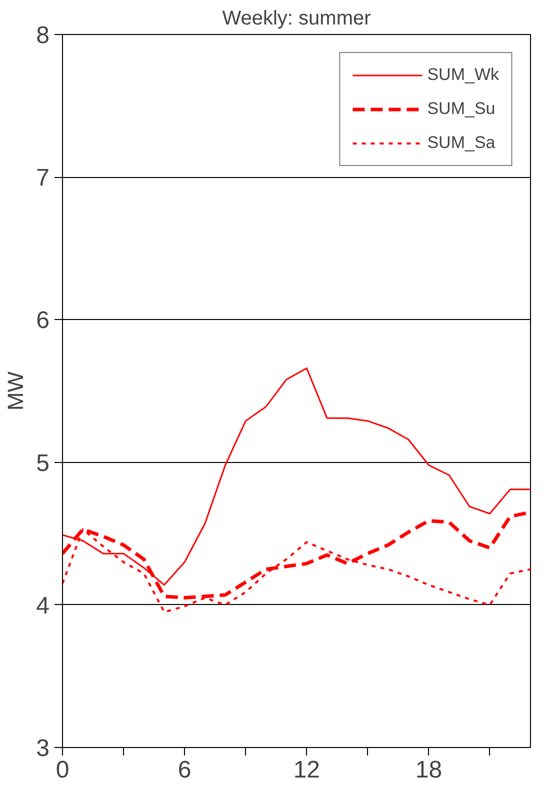  What do you see at coordinates (43, 463) in the screenshot?
I see `y-tick-label: 5` at bounding box center [43, 463].